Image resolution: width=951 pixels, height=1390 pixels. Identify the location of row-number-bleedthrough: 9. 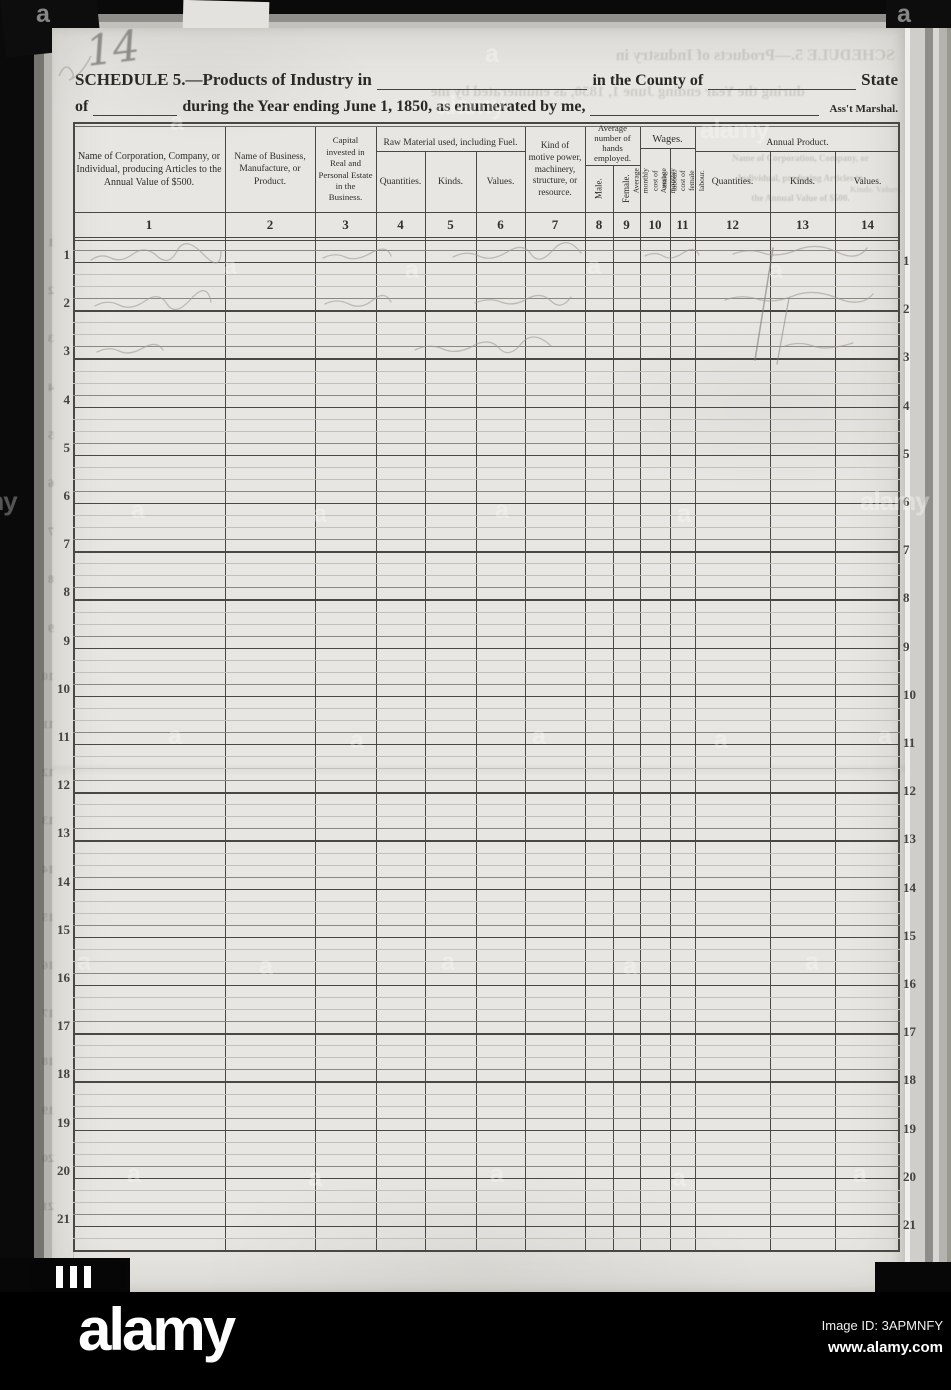
(51, 628).